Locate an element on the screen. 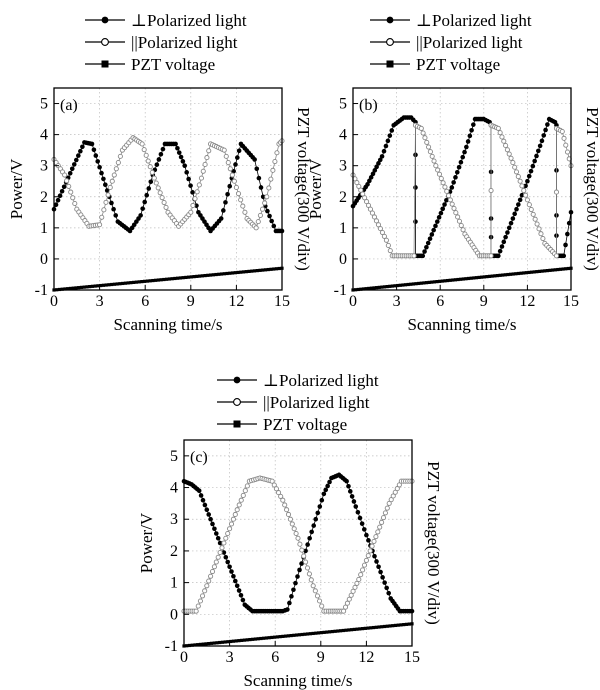  y-tick-label: 4 is located at coordinates (343, 135).